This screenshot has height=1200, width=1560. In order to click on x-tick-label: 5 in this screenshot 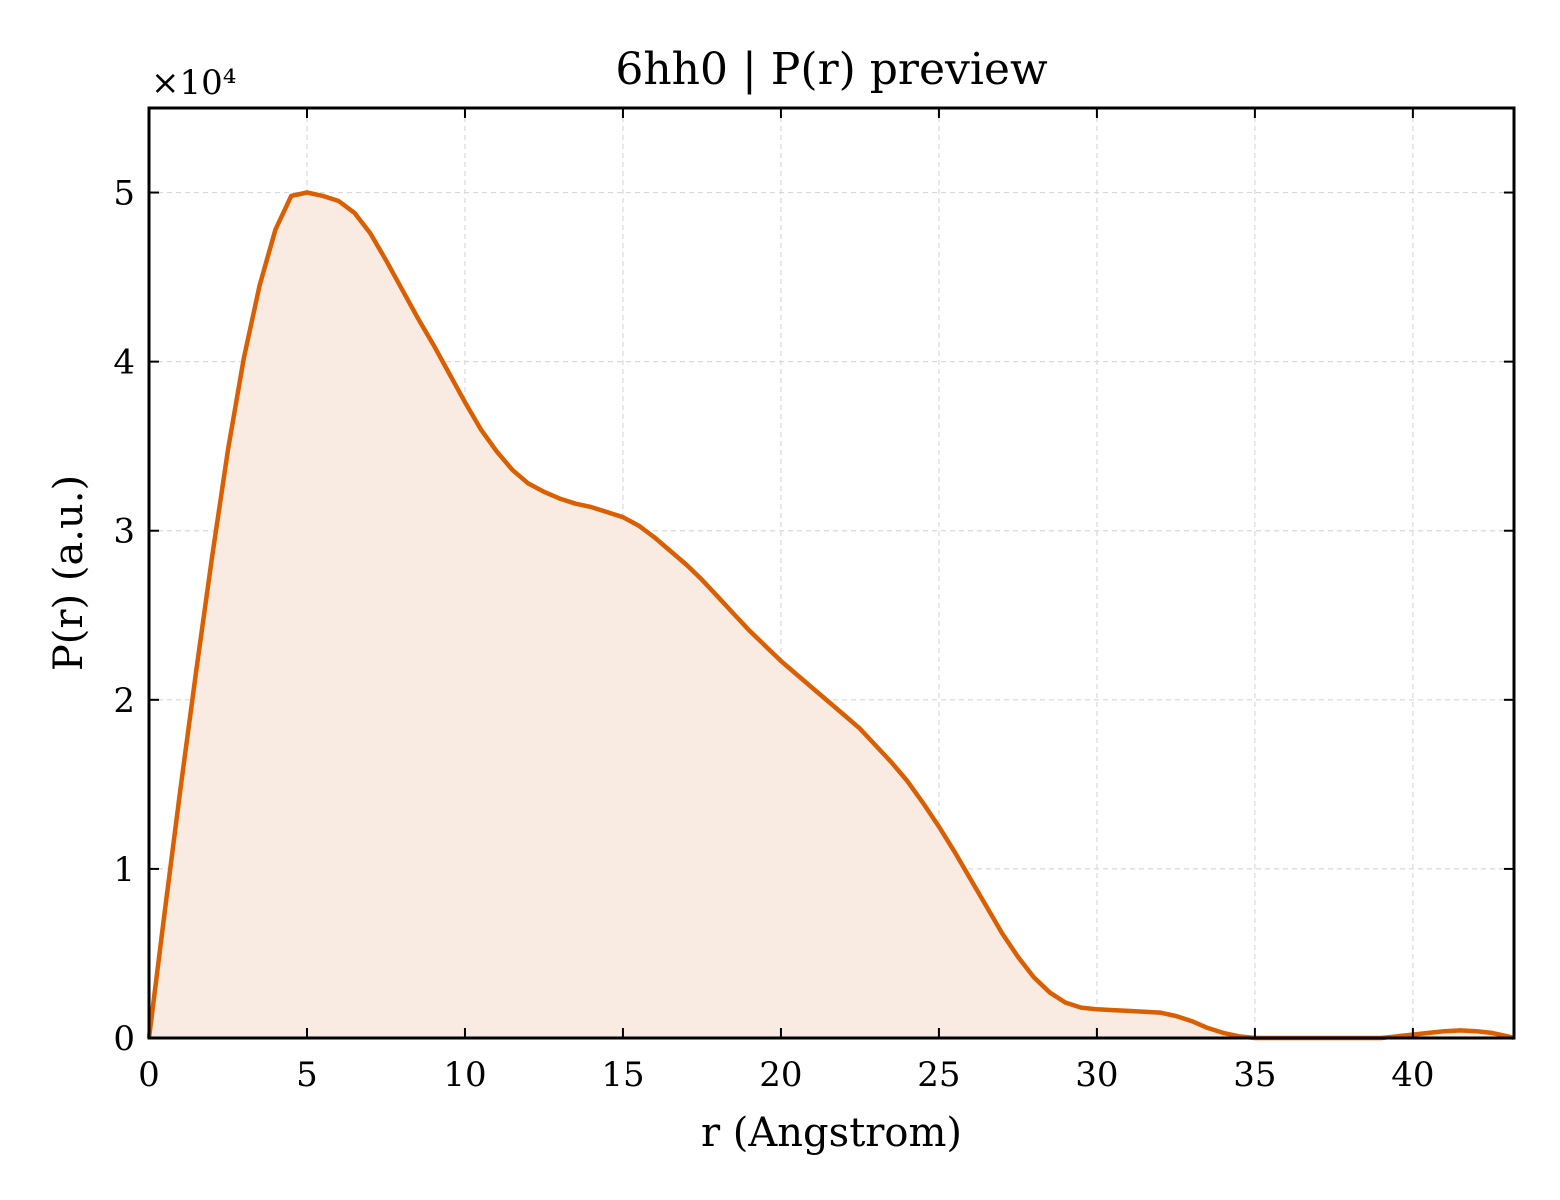, I will do `click(307, 1075)`.